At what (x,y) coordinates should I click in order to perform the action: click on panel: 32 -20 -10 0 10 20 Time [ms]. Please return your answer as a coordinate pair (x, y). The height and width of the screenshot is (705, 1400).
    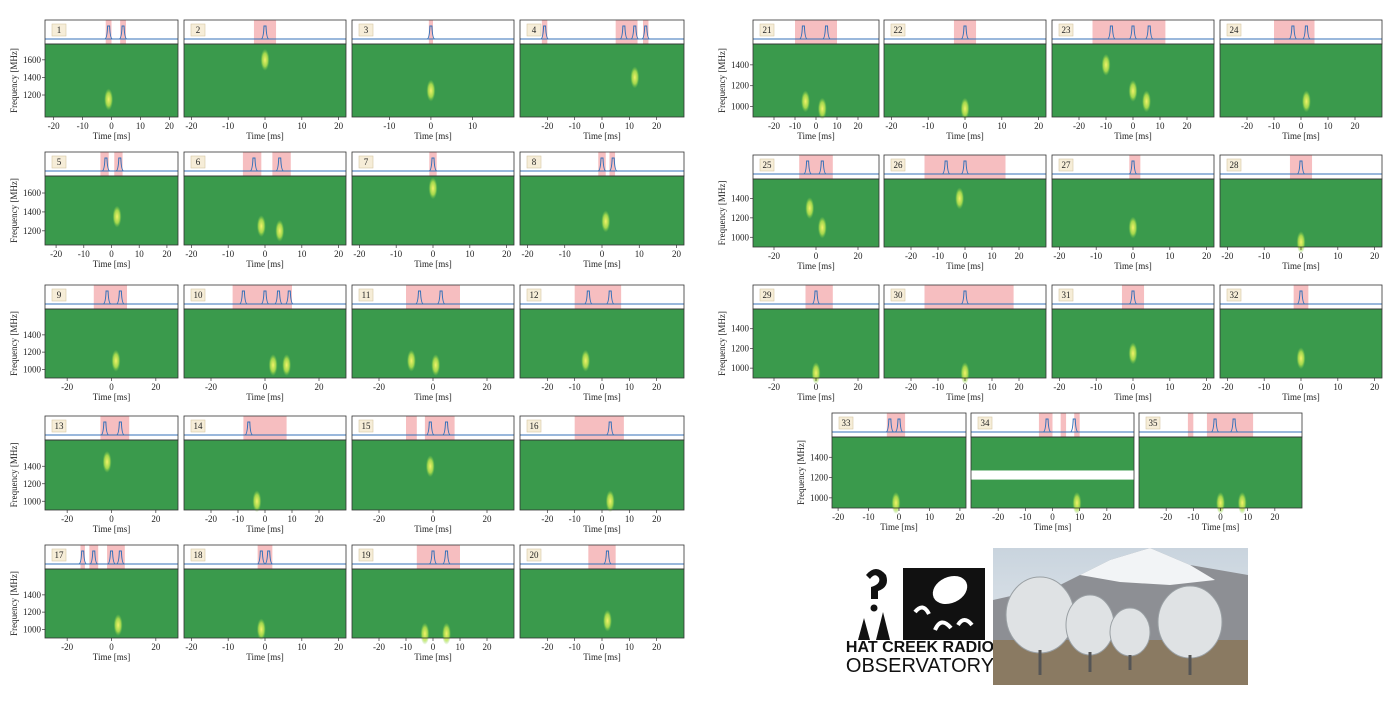
    Looking at the image, I should click on (1301, 343).